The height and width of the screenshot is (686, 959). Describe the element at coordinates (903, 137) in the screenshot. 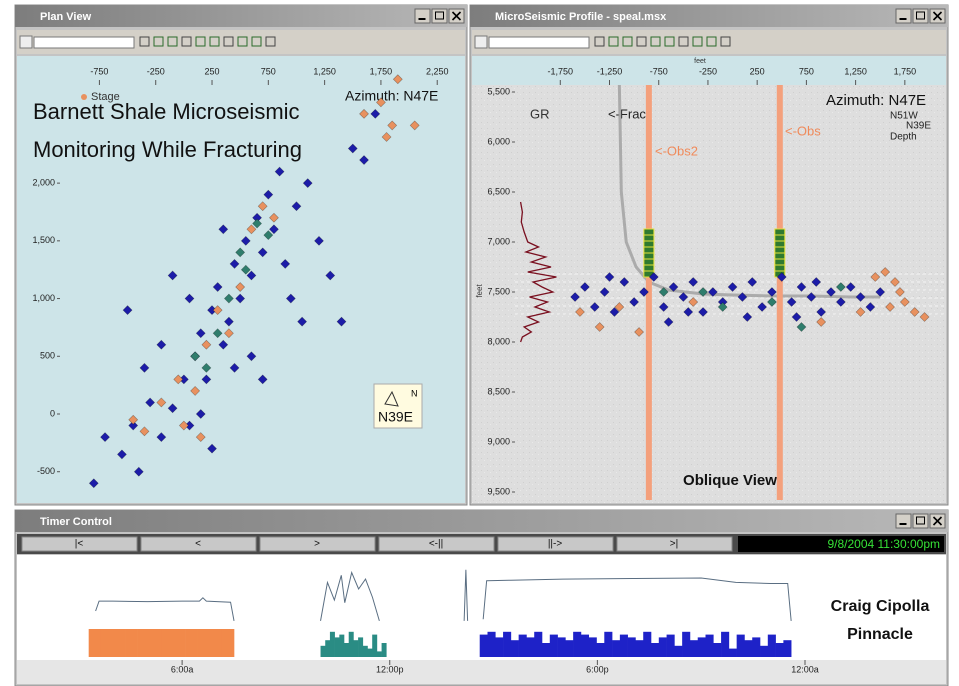

I see `depth-label: Depth` at that location.